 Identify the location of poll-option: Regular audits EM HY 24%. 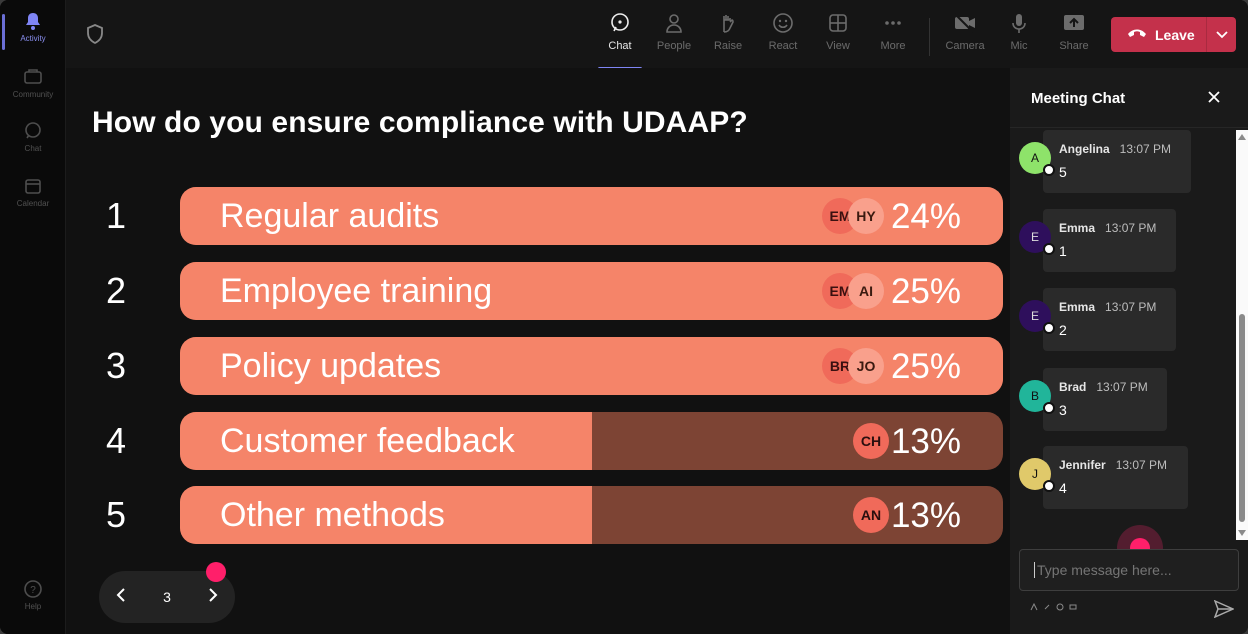
(591, 216).